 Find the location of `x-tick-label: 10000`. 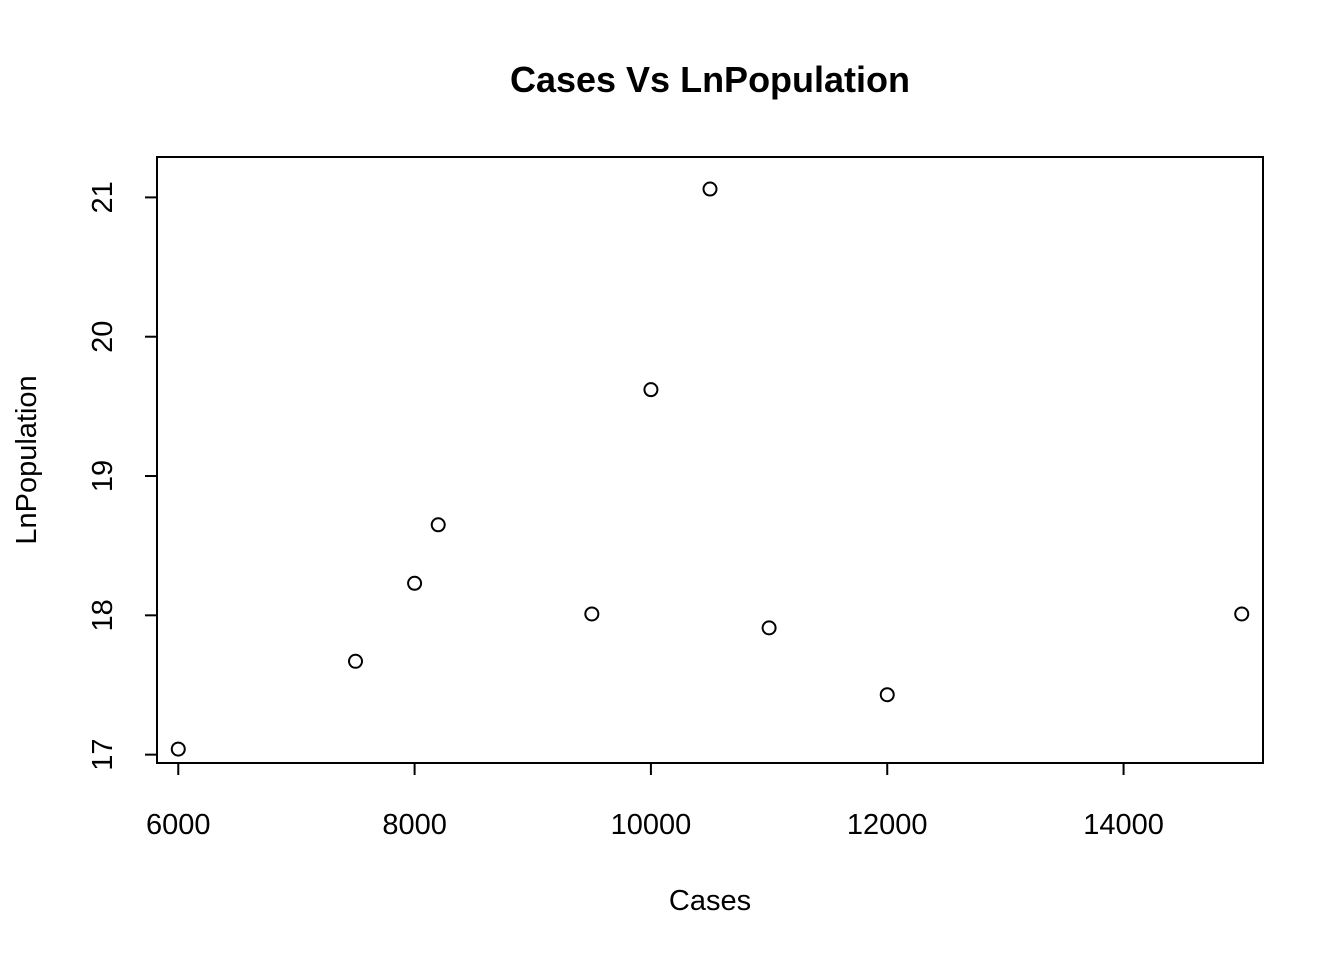

x-tick-label: 10000 is located at coordinates (651, 825).